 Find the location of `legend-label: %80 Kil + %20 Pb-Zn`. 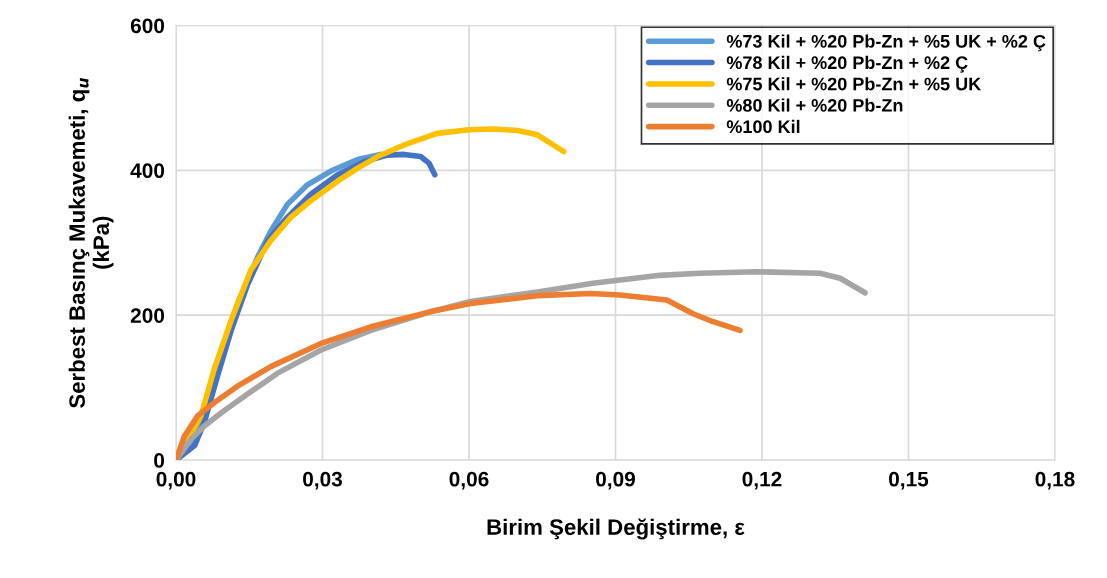

legend-label: %80 Kil + %20 Pb-Zn is located at coordinates (814, 105).